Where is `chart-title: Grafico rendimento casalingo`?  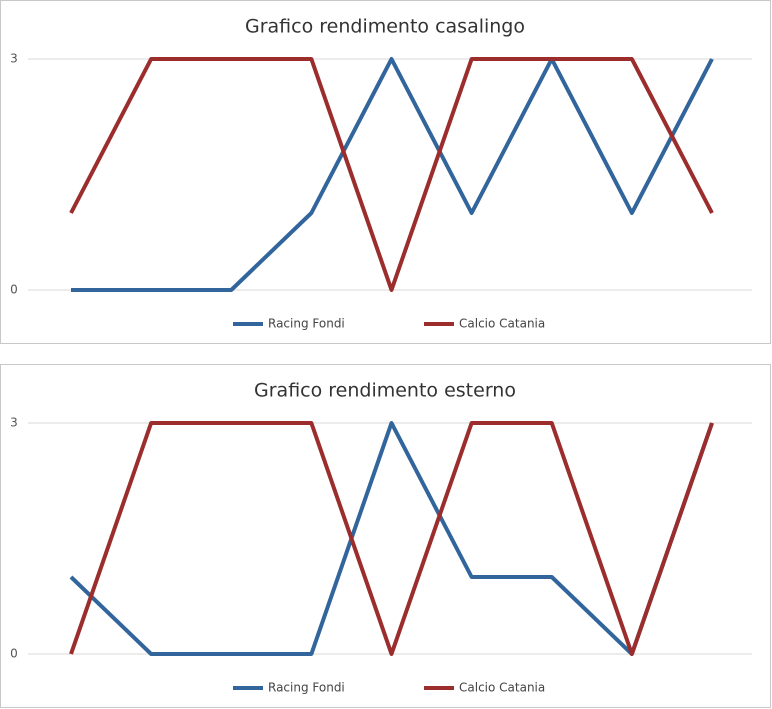
chart-title: Grafico rendimento casalingo is located at coordinates (385, 27).